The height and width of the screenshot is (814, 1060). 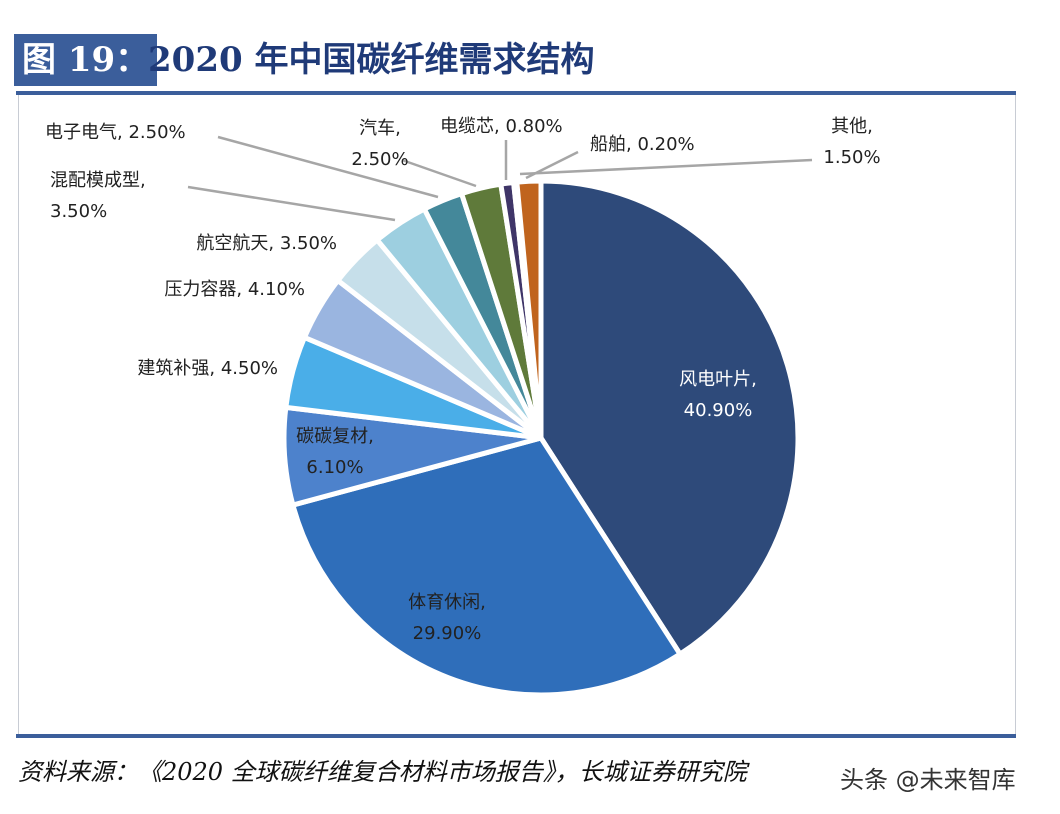 I want to click on slice-label-name: 碳碳复材,, so click(x=335, y=436).